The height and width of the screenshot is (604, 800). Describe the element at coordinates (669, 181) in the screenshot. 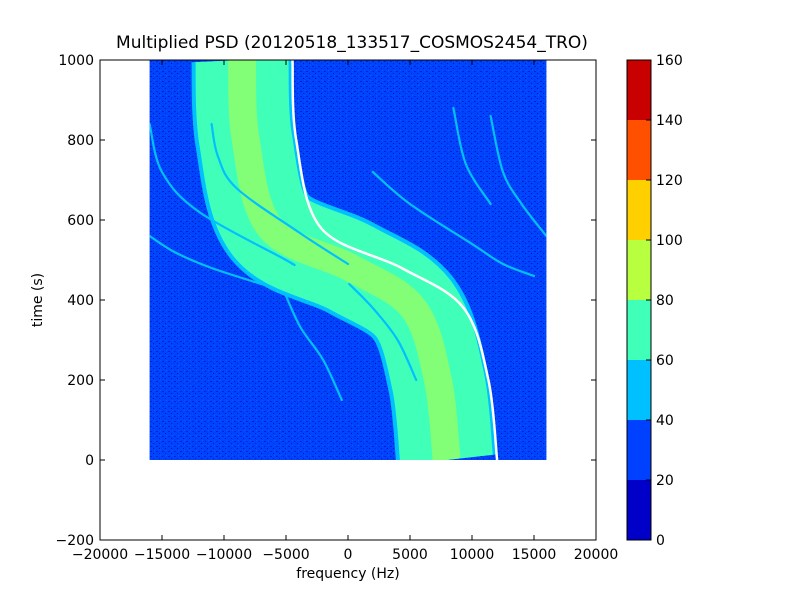

I see `colorbar-tick-label: 120` at that location.